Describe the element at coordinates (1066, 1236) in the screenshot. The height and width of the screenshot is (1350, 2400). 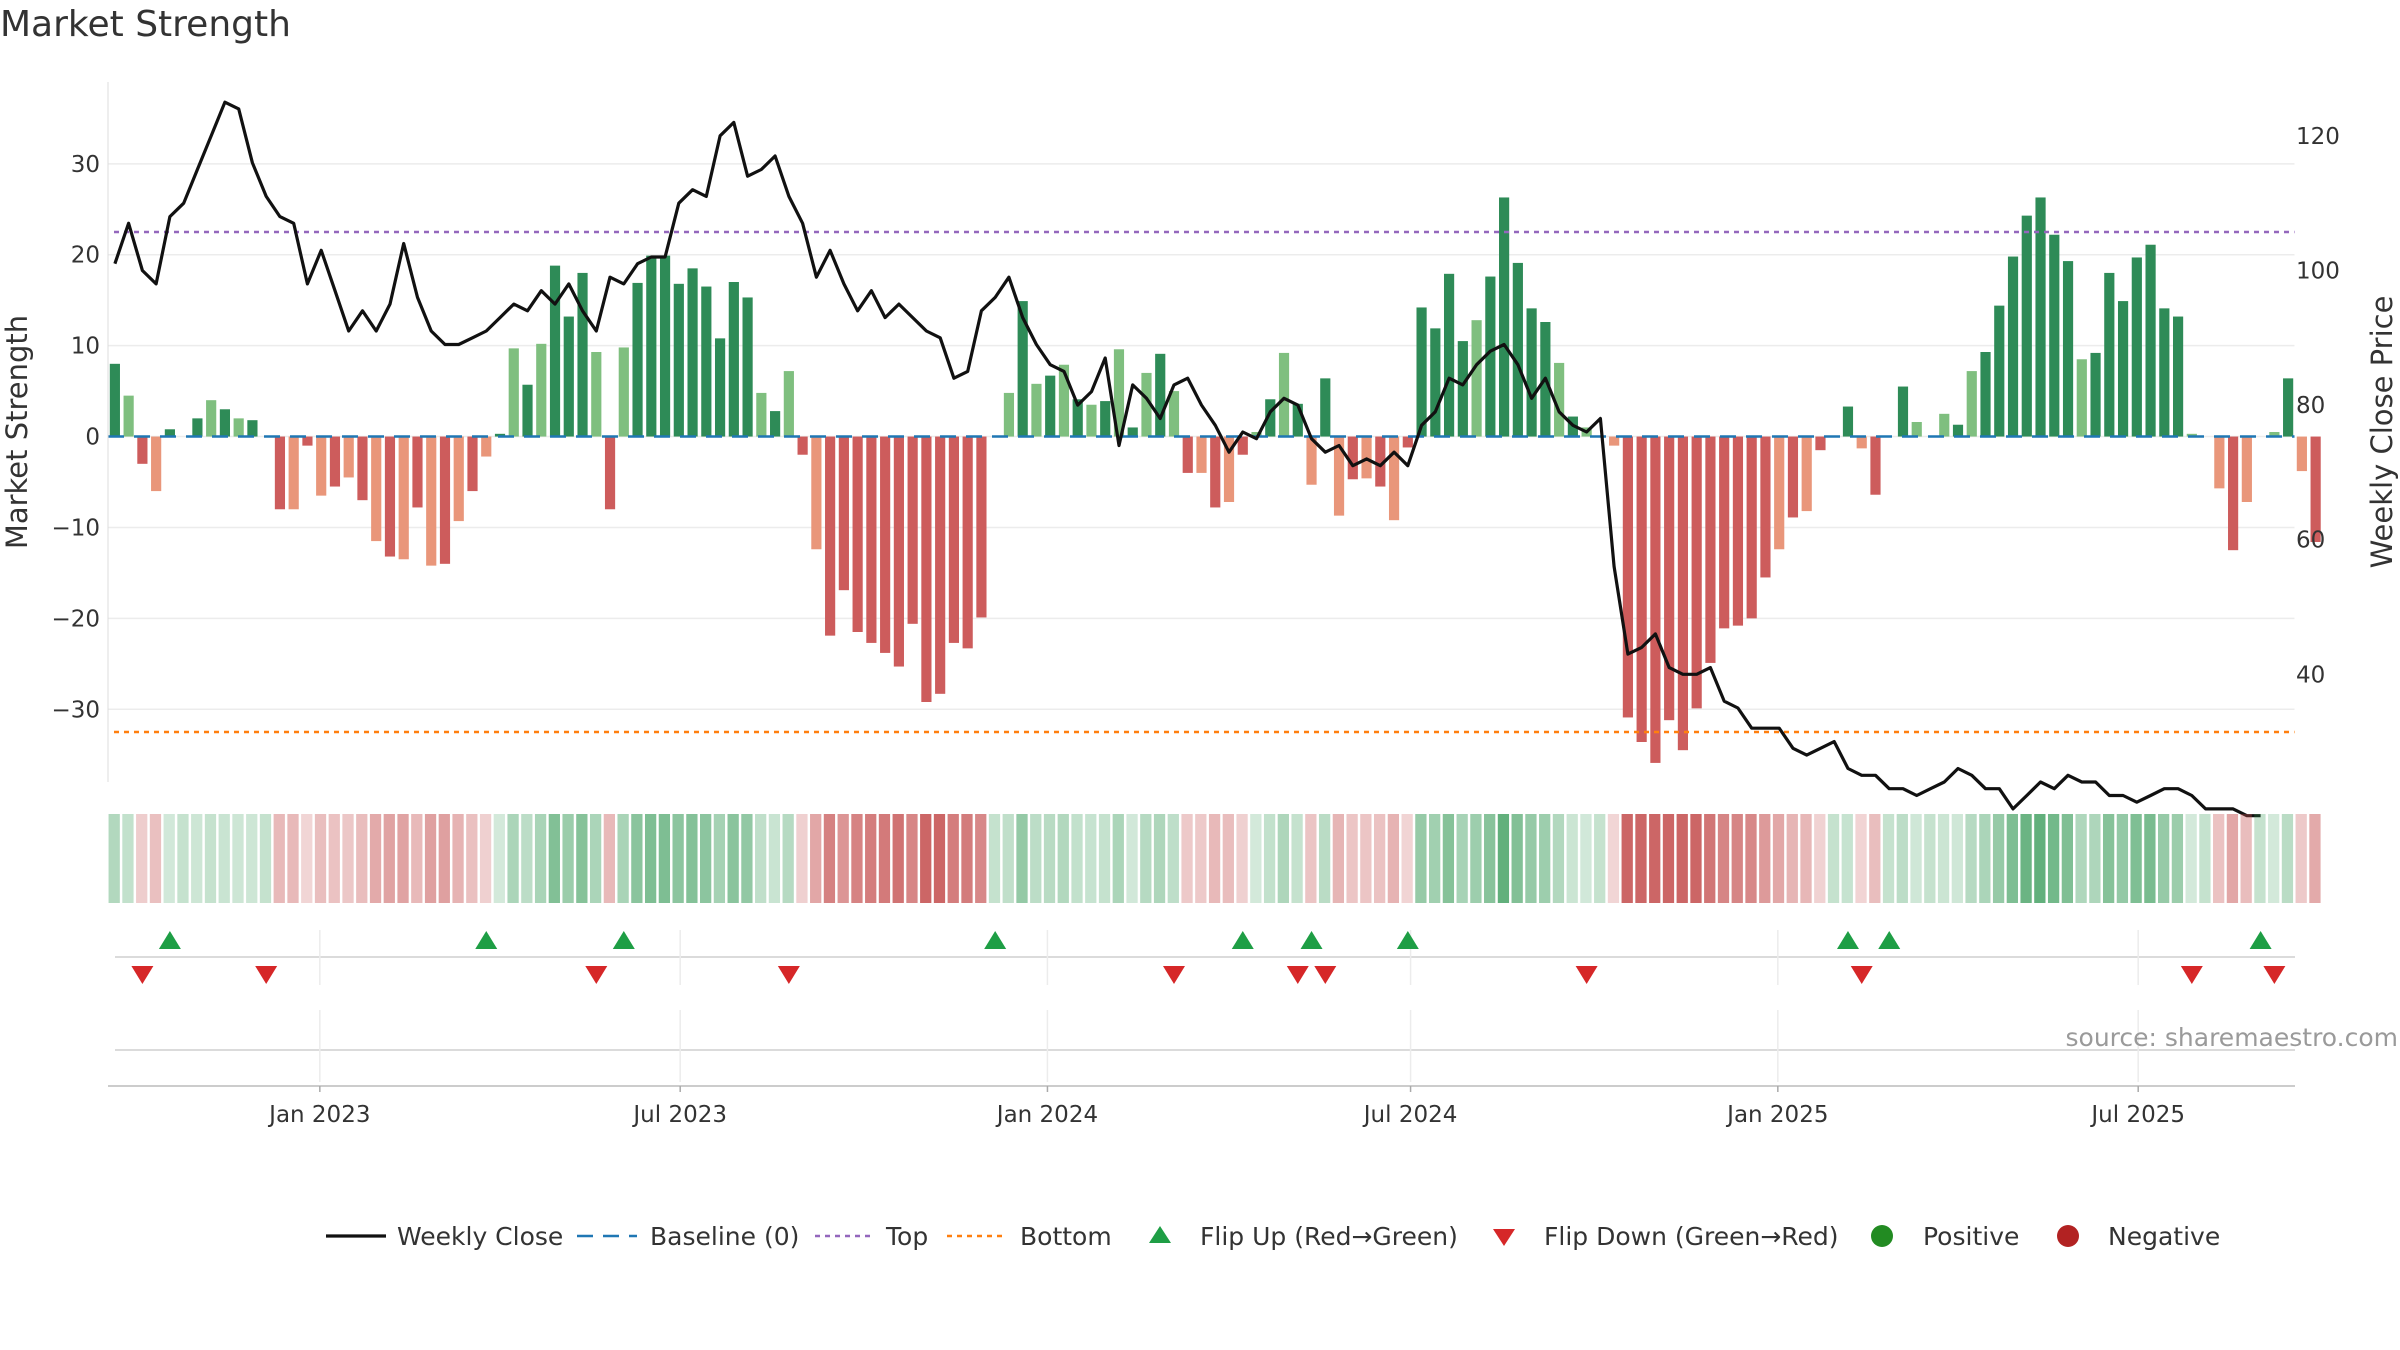
I see `legend-bottom-label: Bottom` at that location.